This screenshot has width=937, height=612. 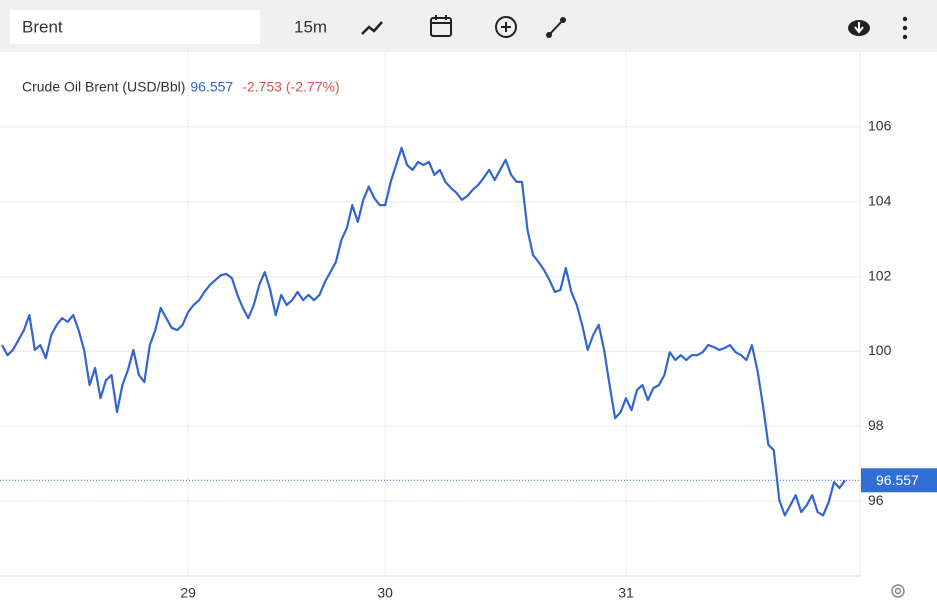 I want to click on interval: 15m, so click(x=310, y=26).